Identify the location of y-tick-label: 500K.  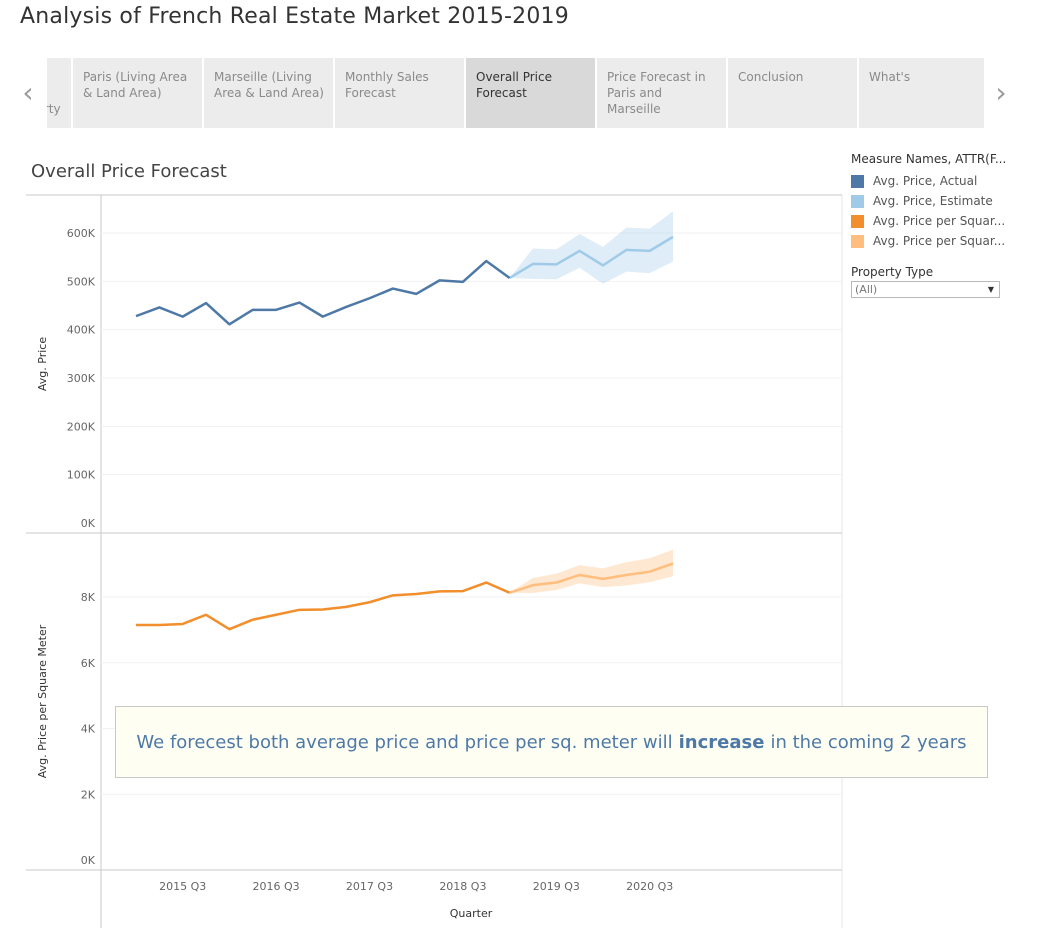
(81, 281).